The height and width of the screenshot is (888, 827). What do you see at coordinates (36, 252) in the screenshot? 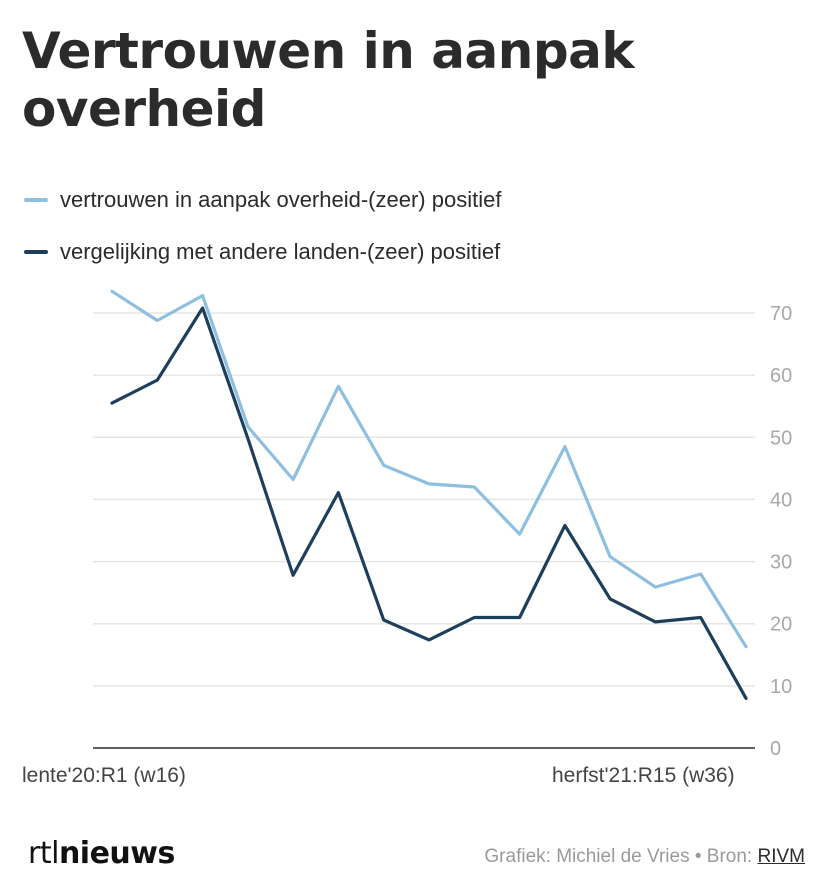
I see `legend-swatch-comparison` at bounding box center [36, 252].